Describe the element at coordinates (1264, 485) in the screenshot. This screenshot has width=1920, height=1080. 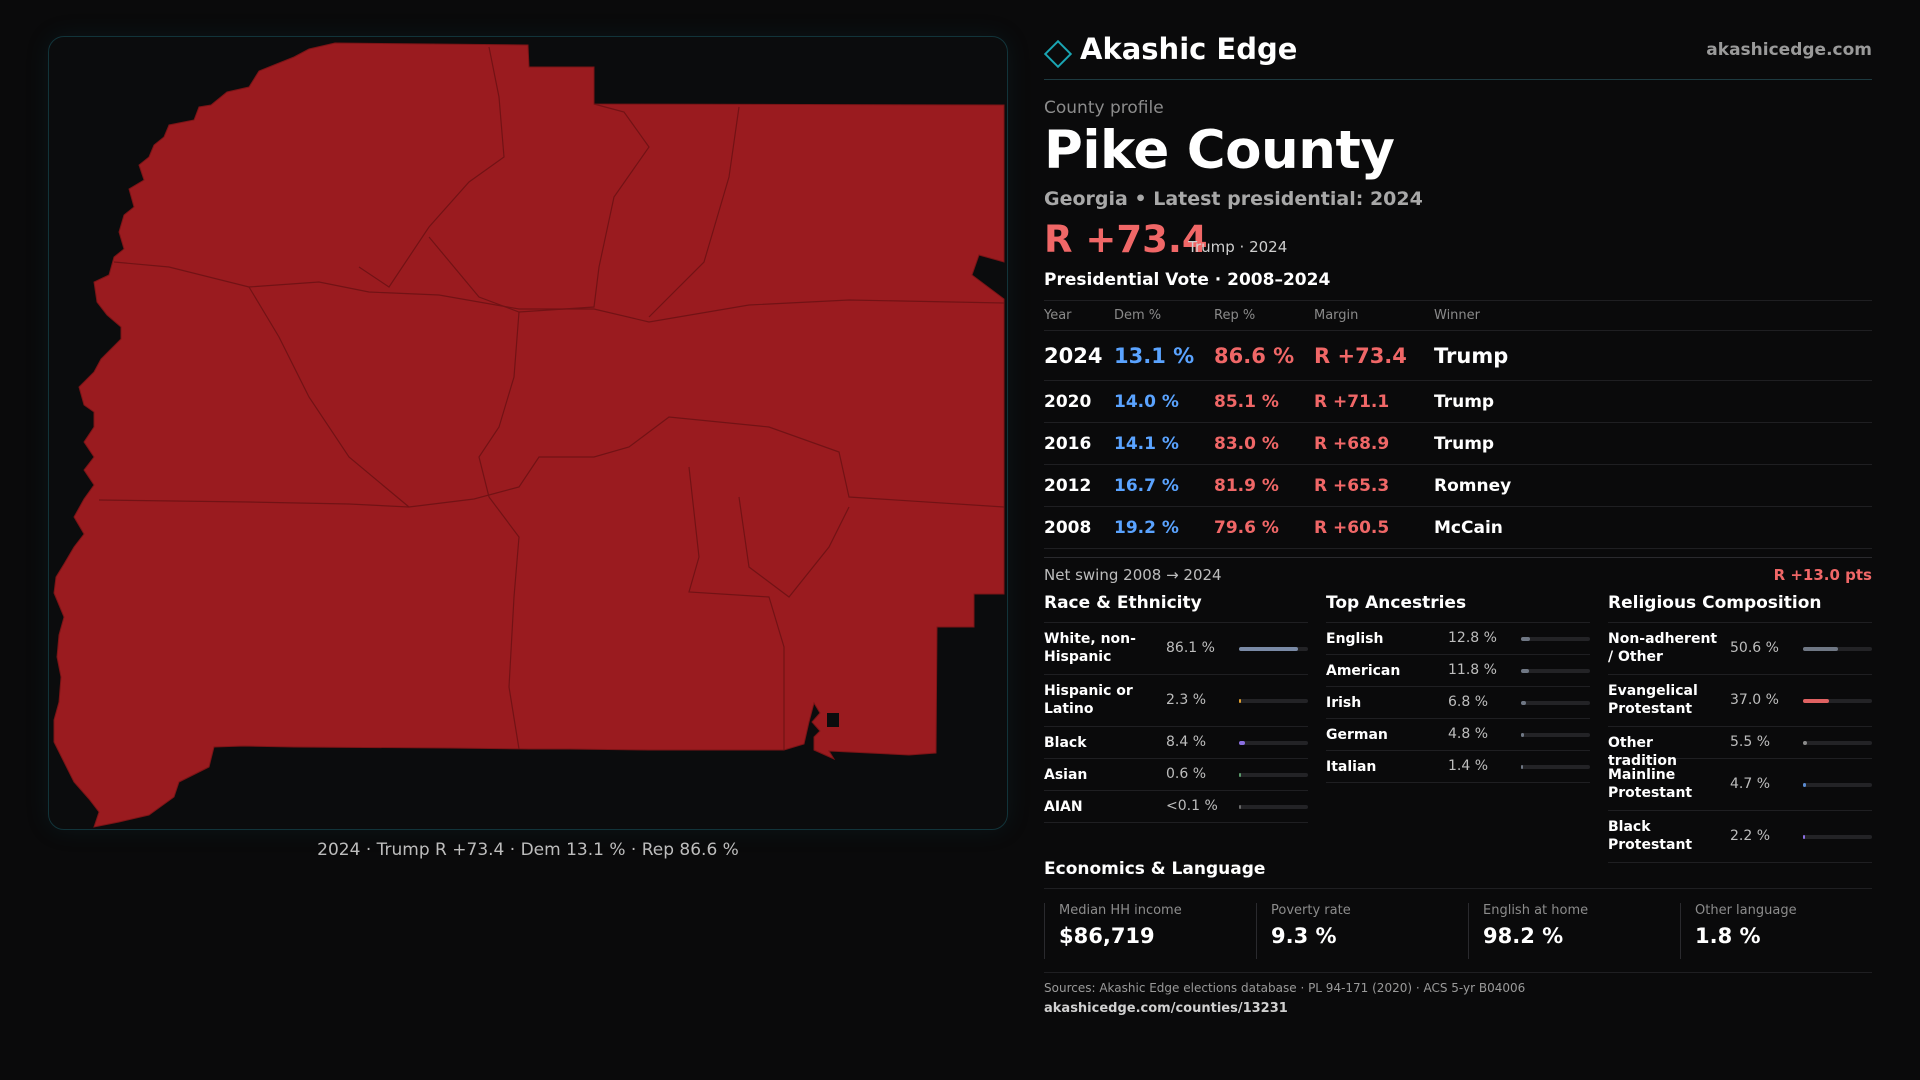
I see `cell-rep: 81.9 %` at that location.